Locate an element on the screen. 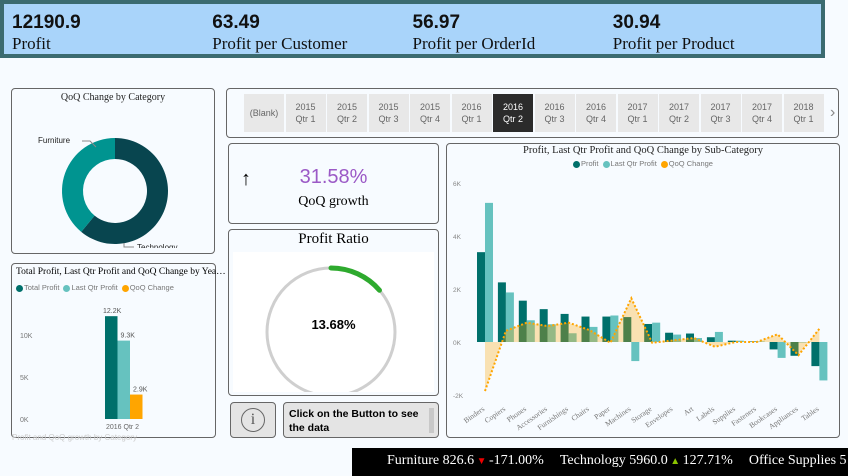 The height and width of the screenshot is (476, 848). info-text-box: Click on the Button to see the data is located at coordinates (361, 420).